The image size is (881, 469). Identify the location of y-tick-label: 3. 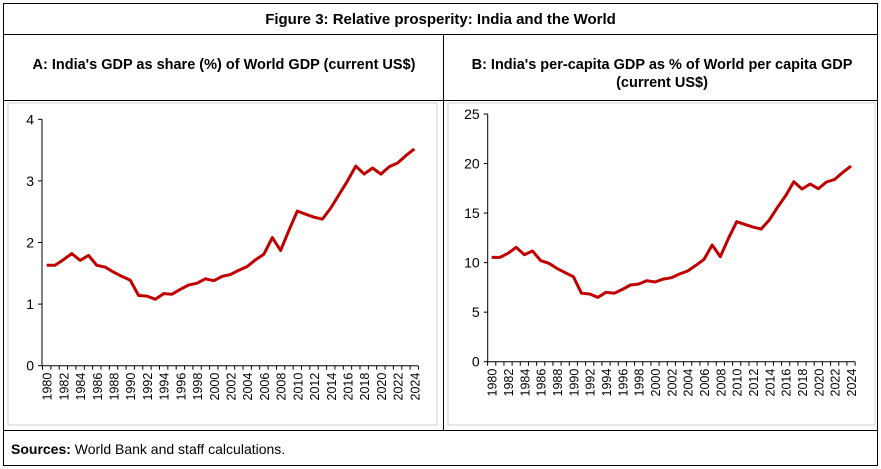
(30, 181).